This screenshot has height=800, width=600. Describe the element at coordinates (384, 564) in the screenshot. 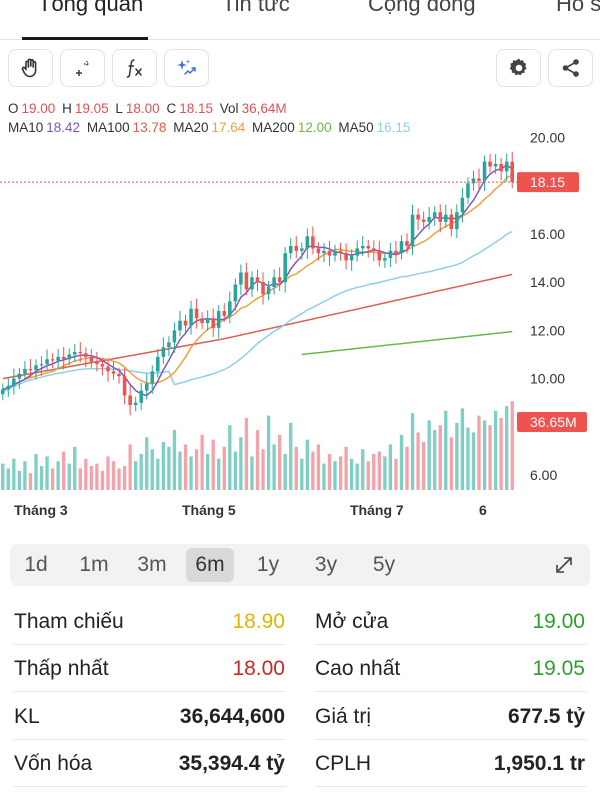

I see `range-5y: 5y` at that location.